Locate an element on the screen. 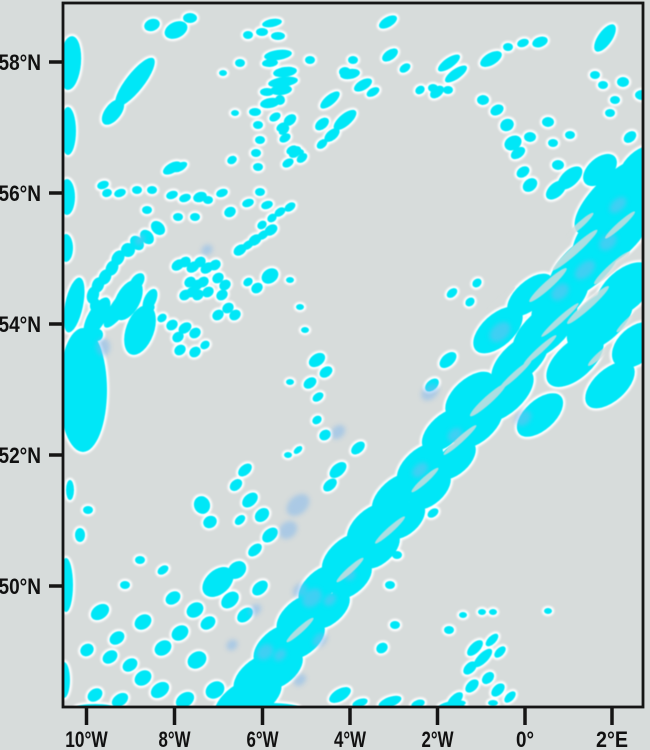 The image size is (650, 750). x-axis-tick-label: 0° is located at coordinates (525, 738).